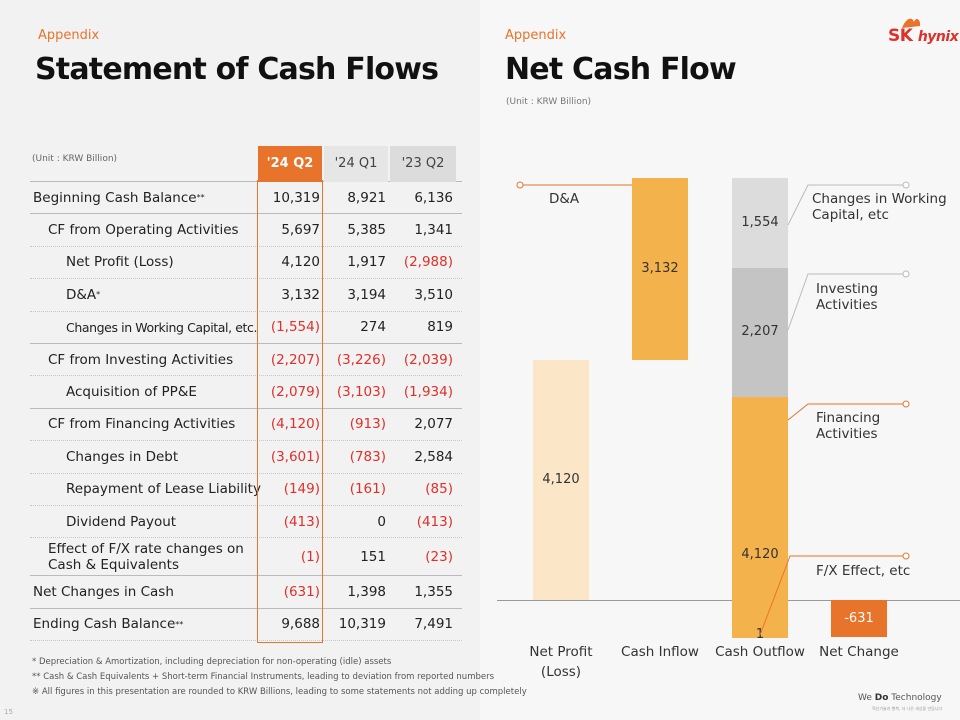  I want to click on logo-sk: SK, so click(900, 36).